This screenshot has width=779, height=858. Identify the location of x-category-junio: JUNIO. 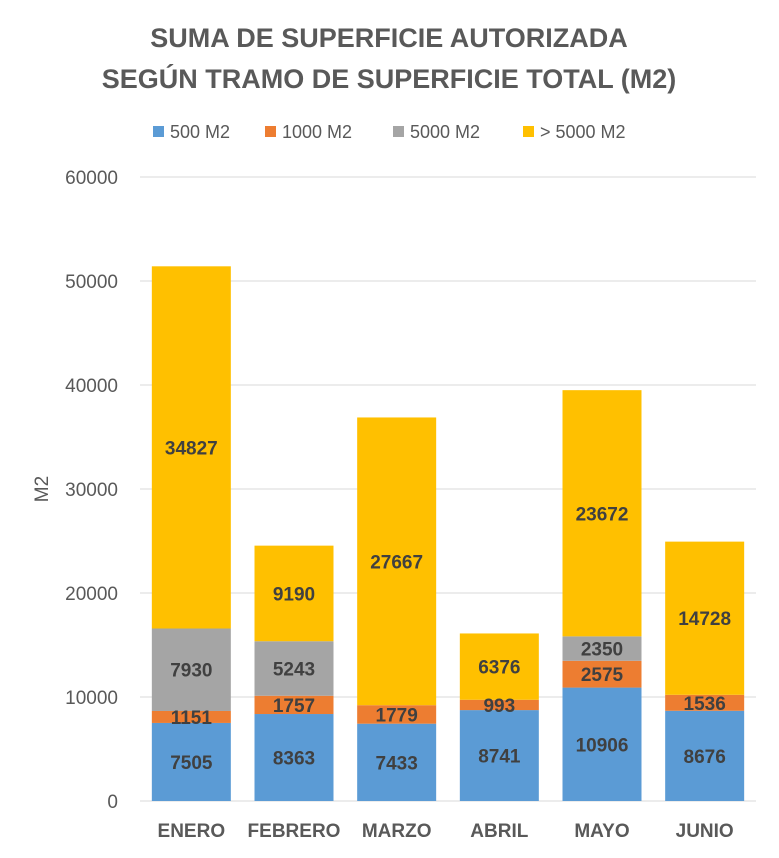
(705, 831).